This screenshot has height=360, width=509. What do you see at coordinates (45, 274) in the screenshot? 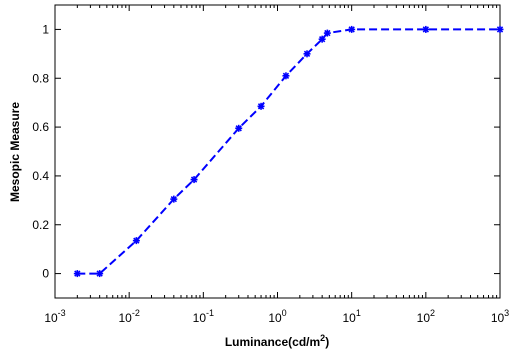
I see `y-tick-label: 0` at bounding box center [45, 274].